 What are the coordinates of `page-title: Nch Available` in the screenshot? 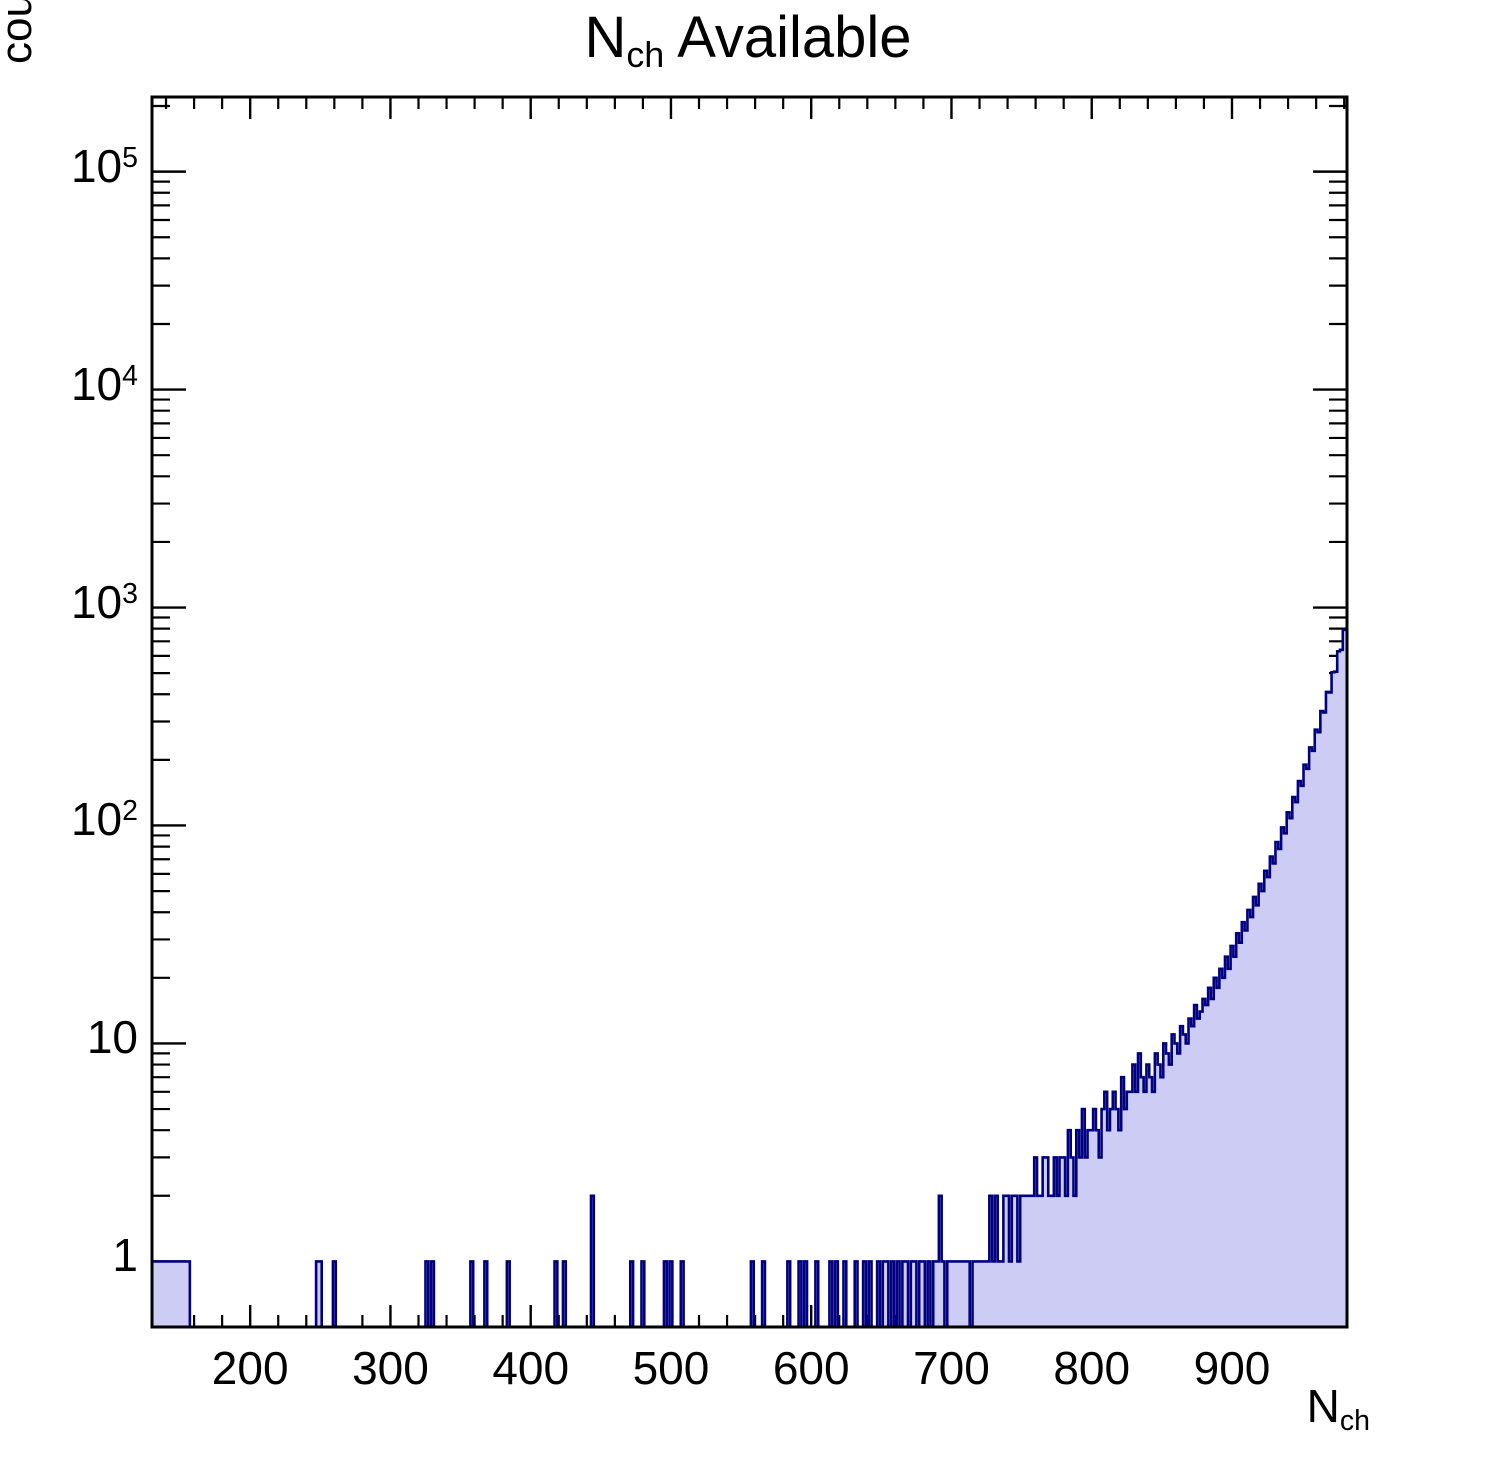 It's located at (748, 40).